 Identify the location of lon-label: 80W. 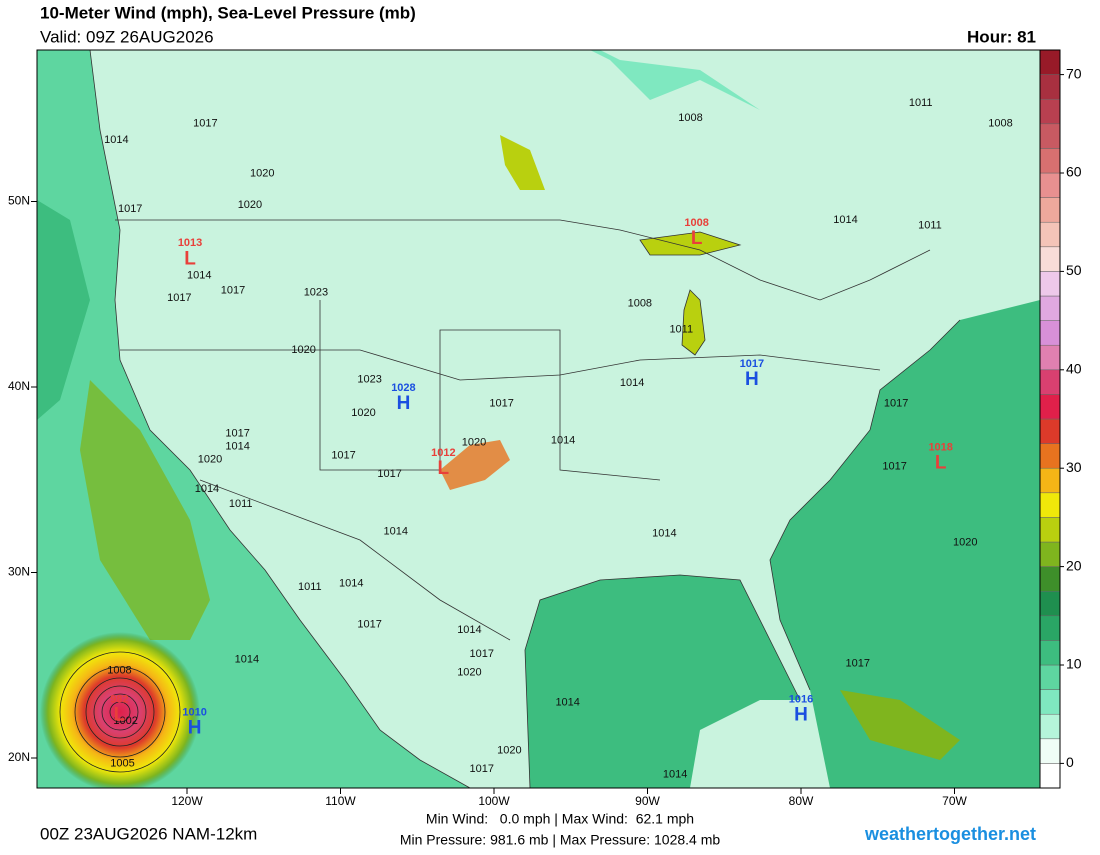
(801, 801).